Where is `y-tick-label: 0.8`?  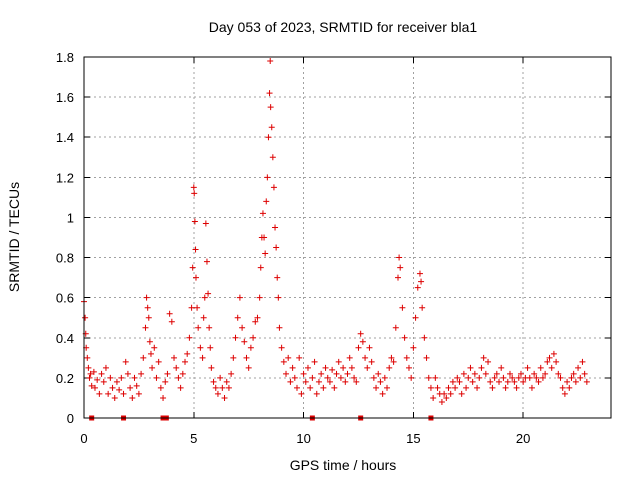 y-tick-label: 0.8 is located at coordinates (65, 258).